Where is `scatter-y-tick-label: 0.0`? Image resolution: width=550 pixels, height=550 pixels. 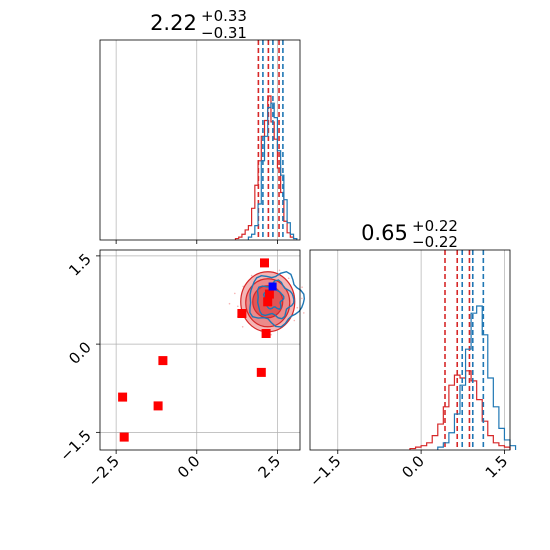 scatter-y-tick-label: 0.0 is located at coordinates (80, 353).